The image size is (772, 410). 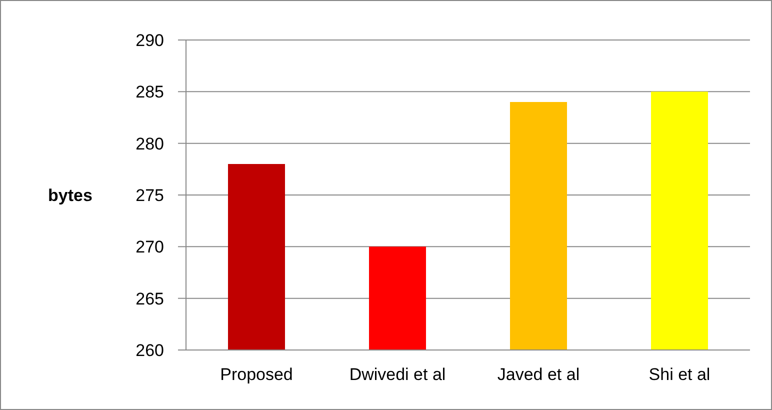 What do you see at coordinates (70, 196) in the screenshot?
I see `y-axis-title: bytes` at bounding box center [70, 196].